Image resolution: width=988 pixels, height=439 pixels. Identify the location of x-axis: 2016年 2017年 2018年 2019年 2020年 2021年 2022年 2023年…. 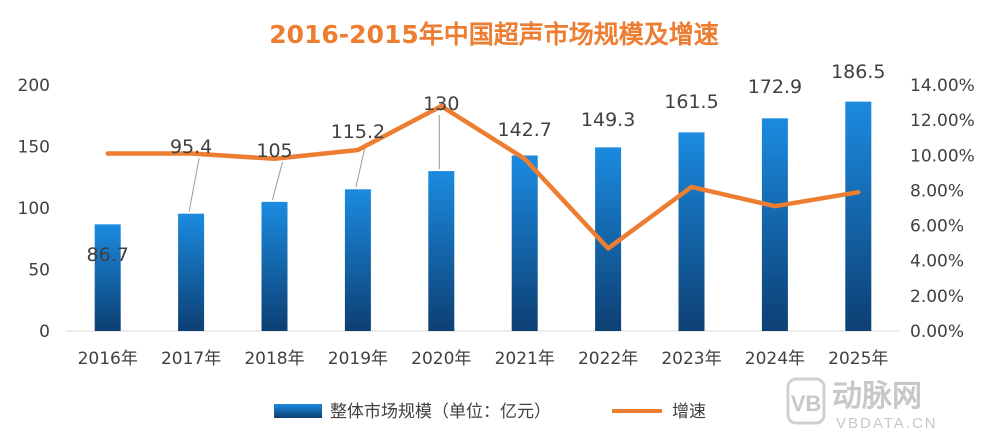
(483, 359).